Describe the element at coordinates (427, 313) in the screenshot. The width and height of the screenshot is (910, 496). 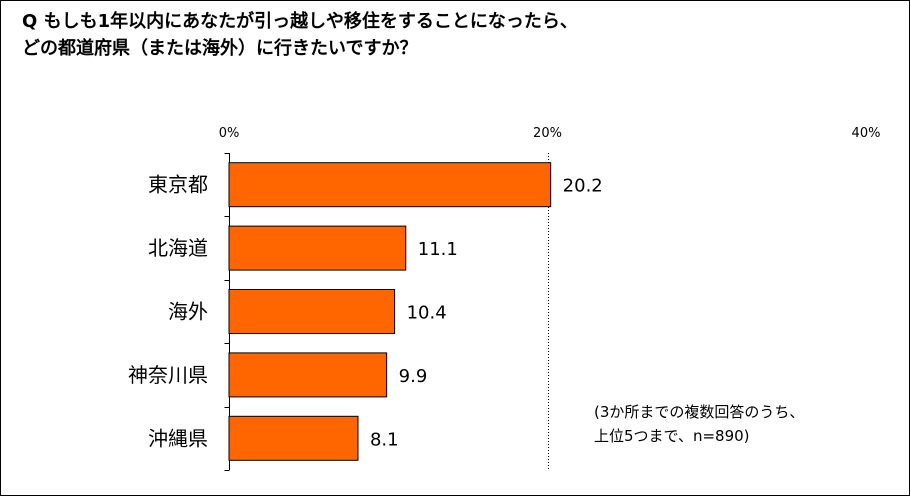
I see `value-label-2: 10.4` at that location.